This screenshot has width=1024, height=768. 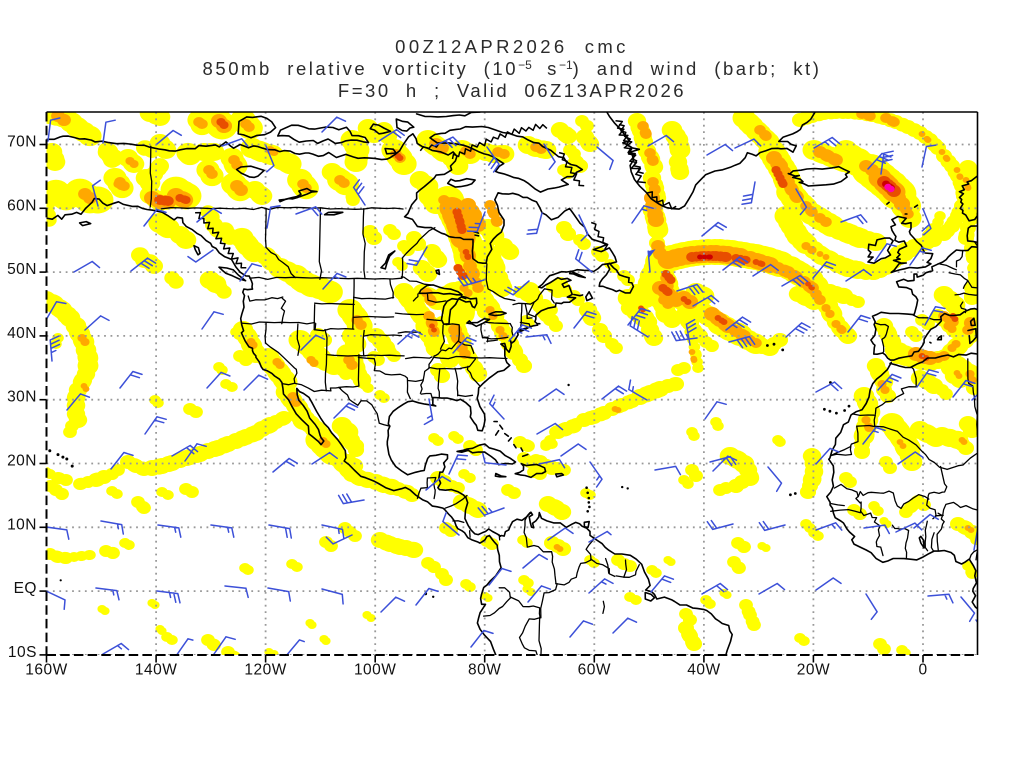 I want to click on svg-text: 0, so click(x=922, y=670).